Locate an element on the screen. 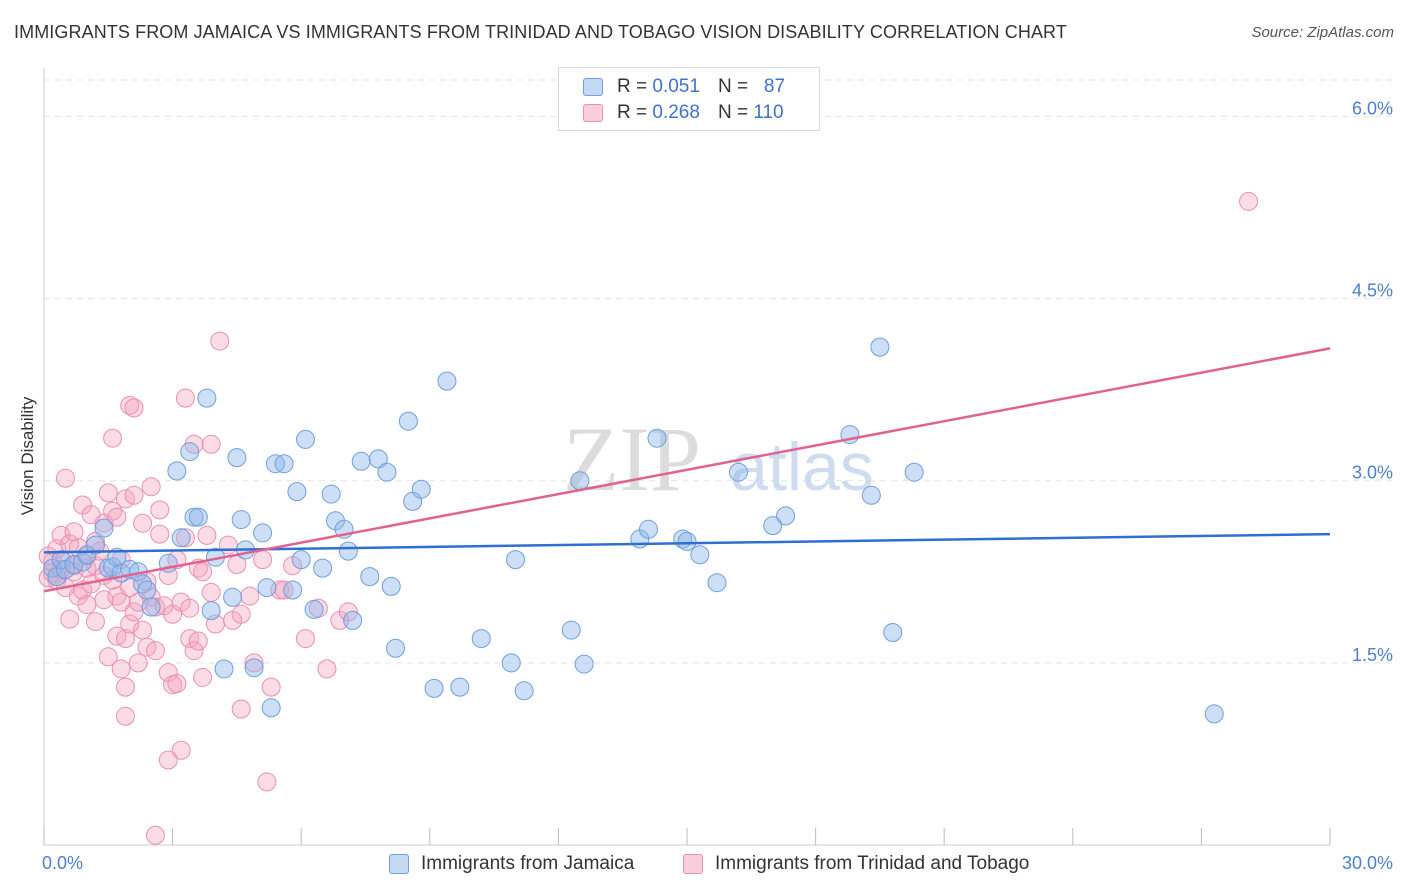 The image size is (1406, 892). bottom-legend-swatch-jamaica is located at coordinates (399, 864).